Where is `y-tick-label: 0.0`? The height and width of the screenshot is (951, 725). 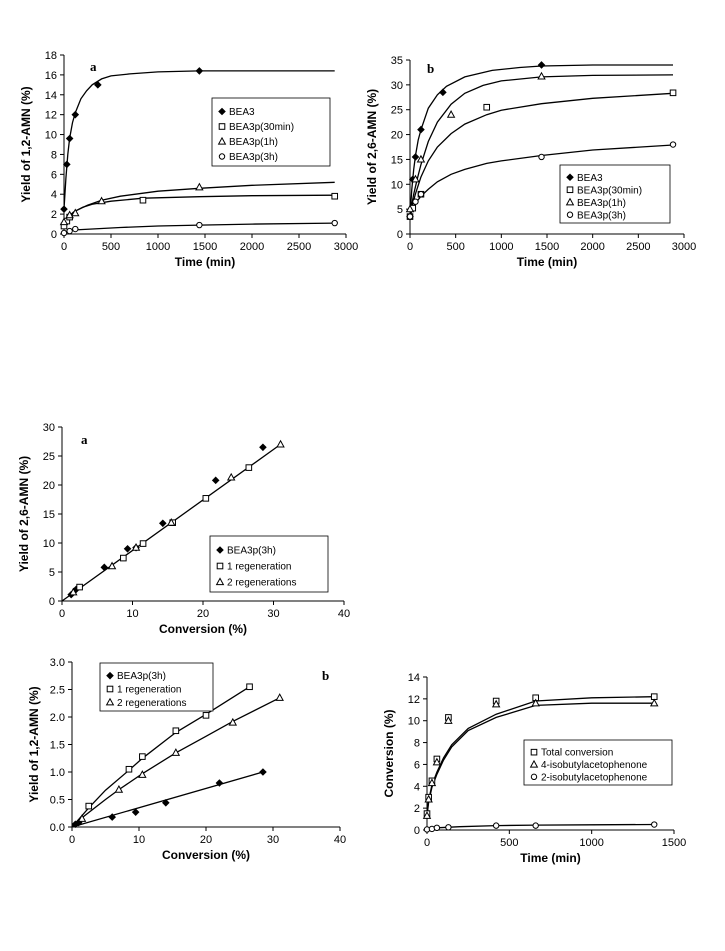
y-tick-label: 0.0 is located at coordinates (57, 828).